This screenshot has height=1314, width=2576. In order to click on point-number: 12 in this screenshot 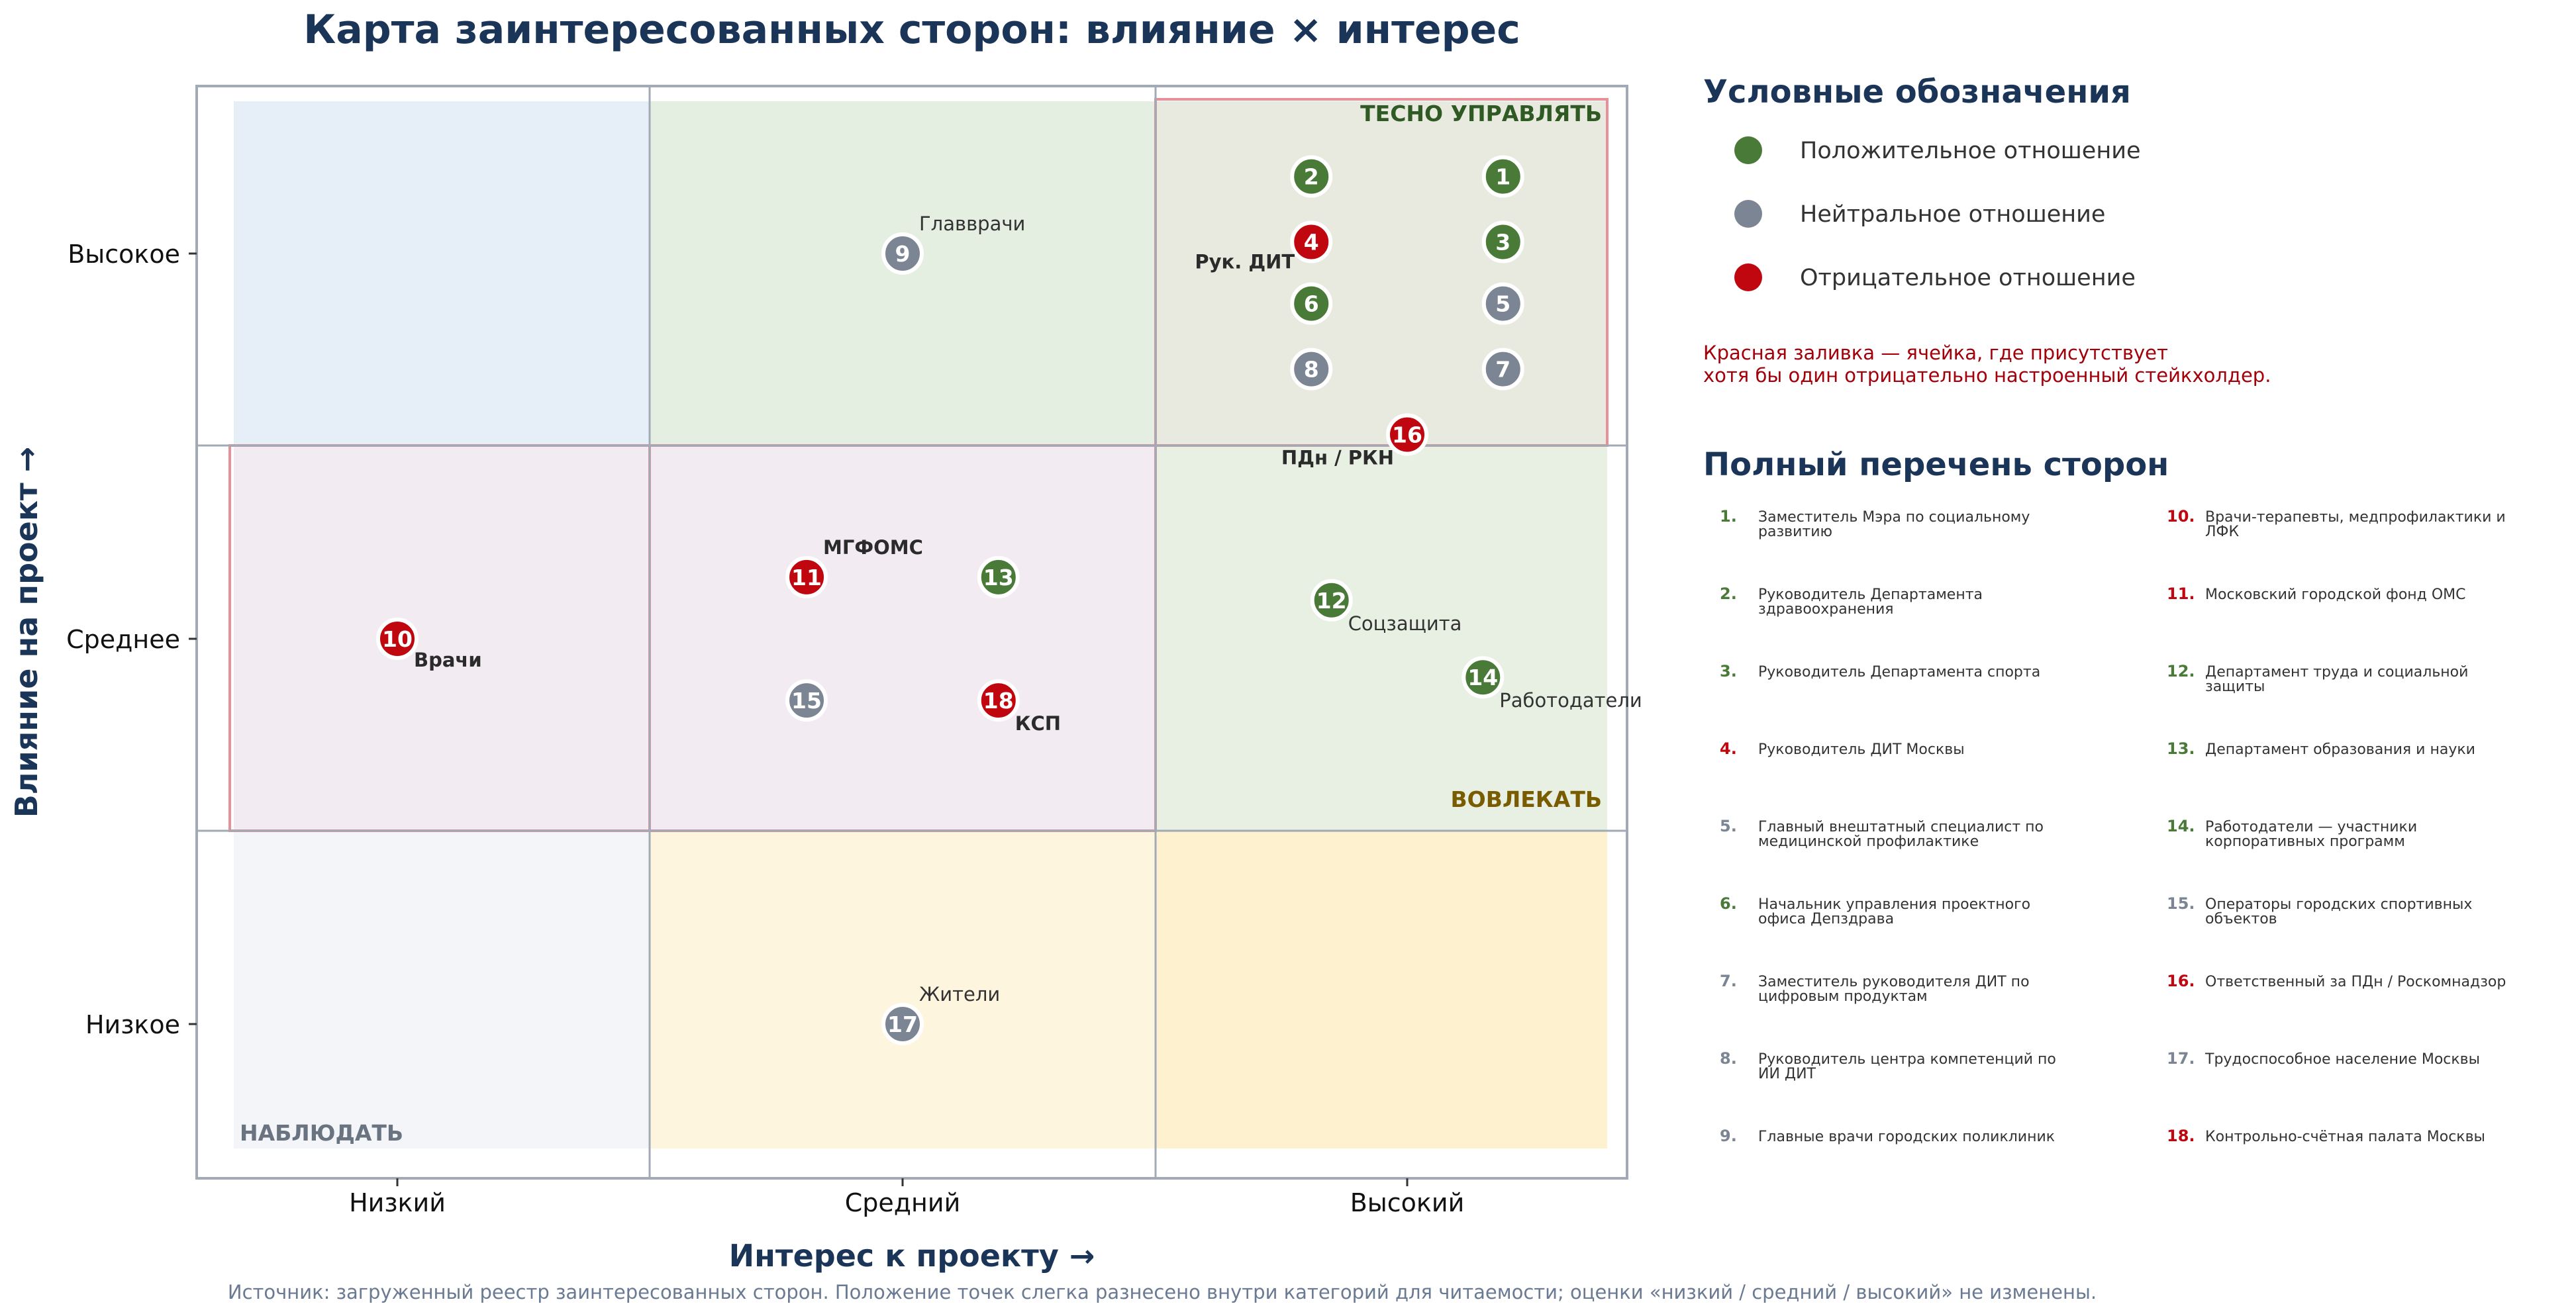, I will do `click(1331, 601)`.